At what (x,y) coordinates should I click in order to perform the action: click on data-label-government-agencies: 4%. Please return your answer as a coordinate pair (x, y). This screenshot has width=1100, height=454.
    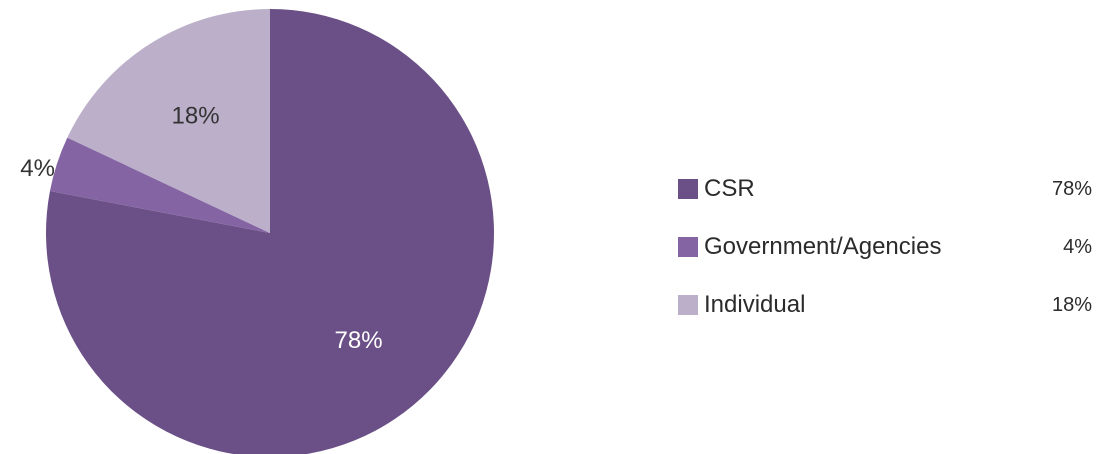
    Looking at the image, I should click on (37, 168).